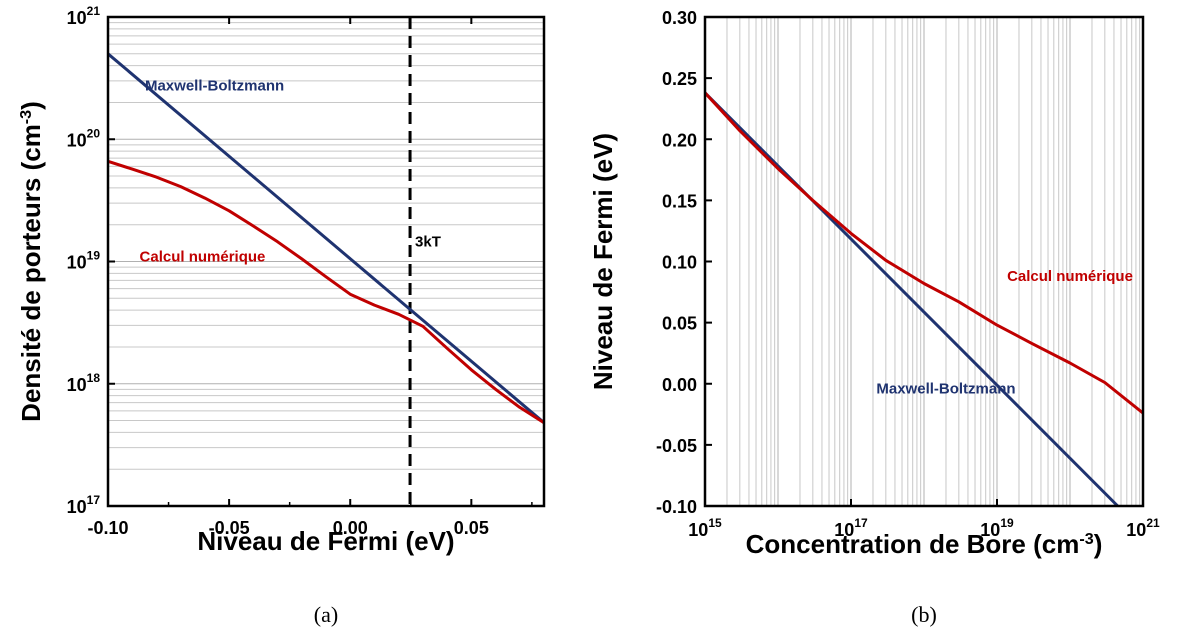 The height and width of the screenshot is (639, 1183). What do you see at coordinates (851, 528) in the screenshot?
I see `x-tick-label: 1017` at bounding box center [851, 528].